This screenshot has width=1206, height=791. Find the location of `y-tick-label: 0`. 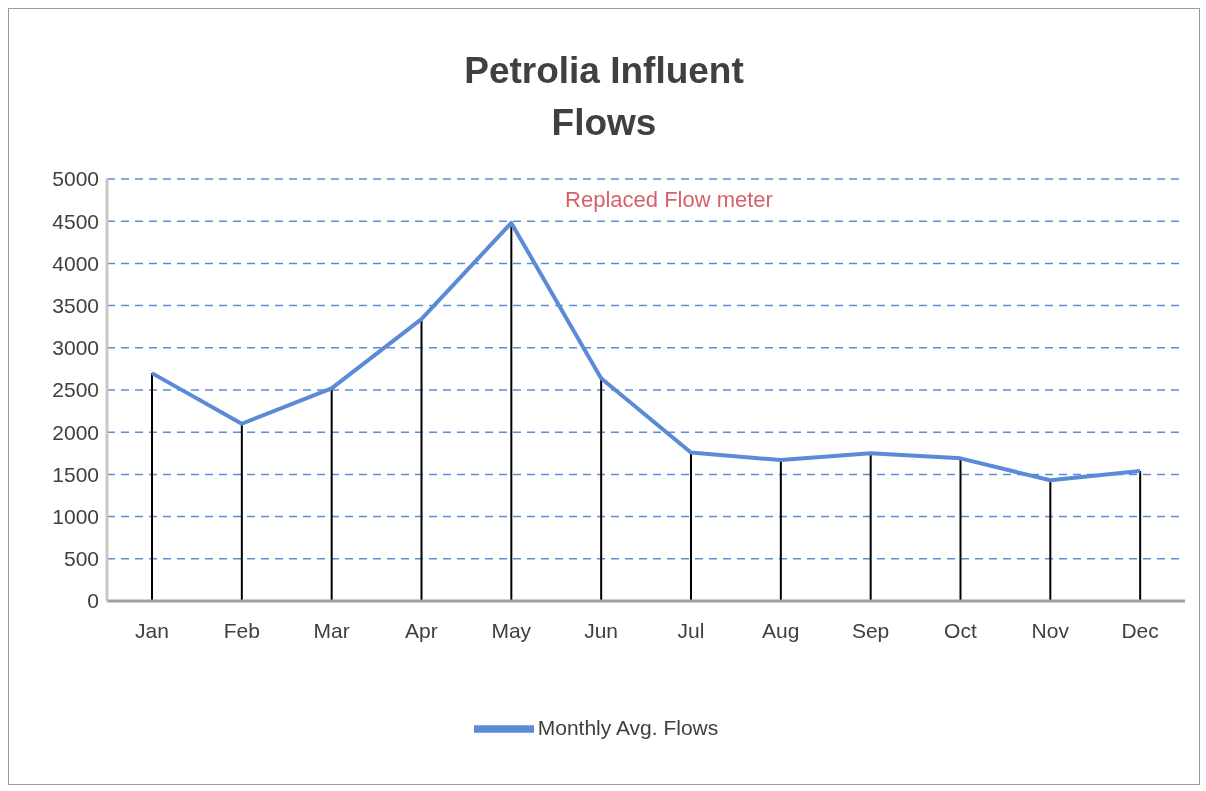

y-tick-label: 0 is located at coordinates (93, 601).